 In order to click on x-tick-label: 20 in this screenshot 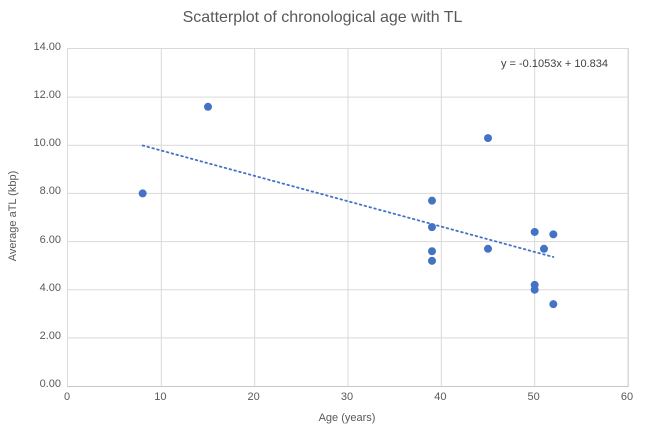, I will do `click(253, 397)`.